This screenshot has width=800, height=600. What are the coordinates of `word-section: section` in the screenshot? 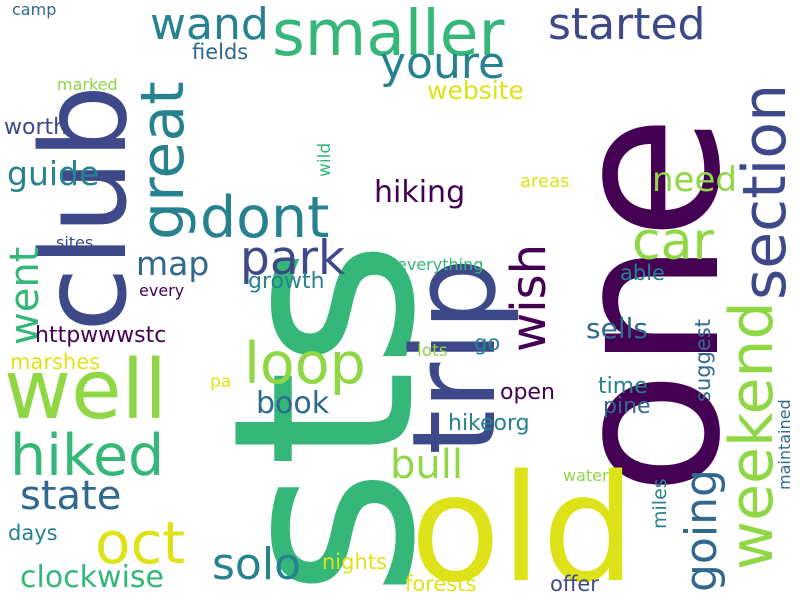 It's located at (765, 191).